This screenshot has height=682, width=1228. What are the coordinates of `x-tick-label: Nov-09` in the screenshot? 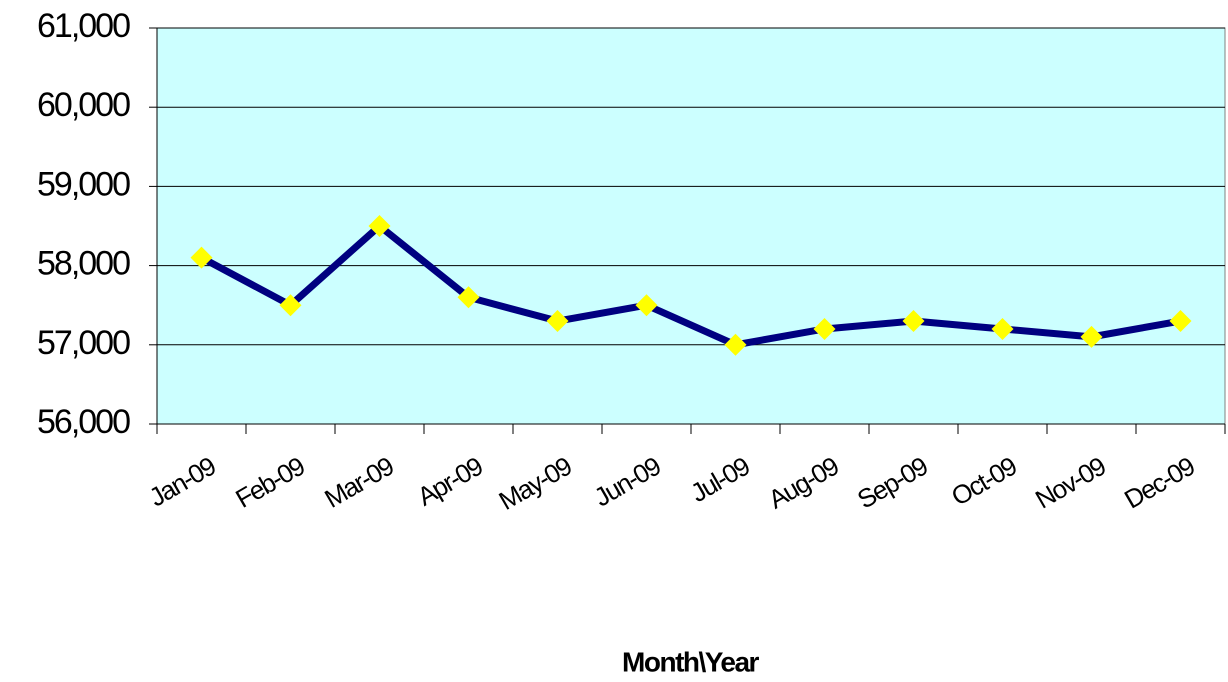 It's located at (1070, 483).